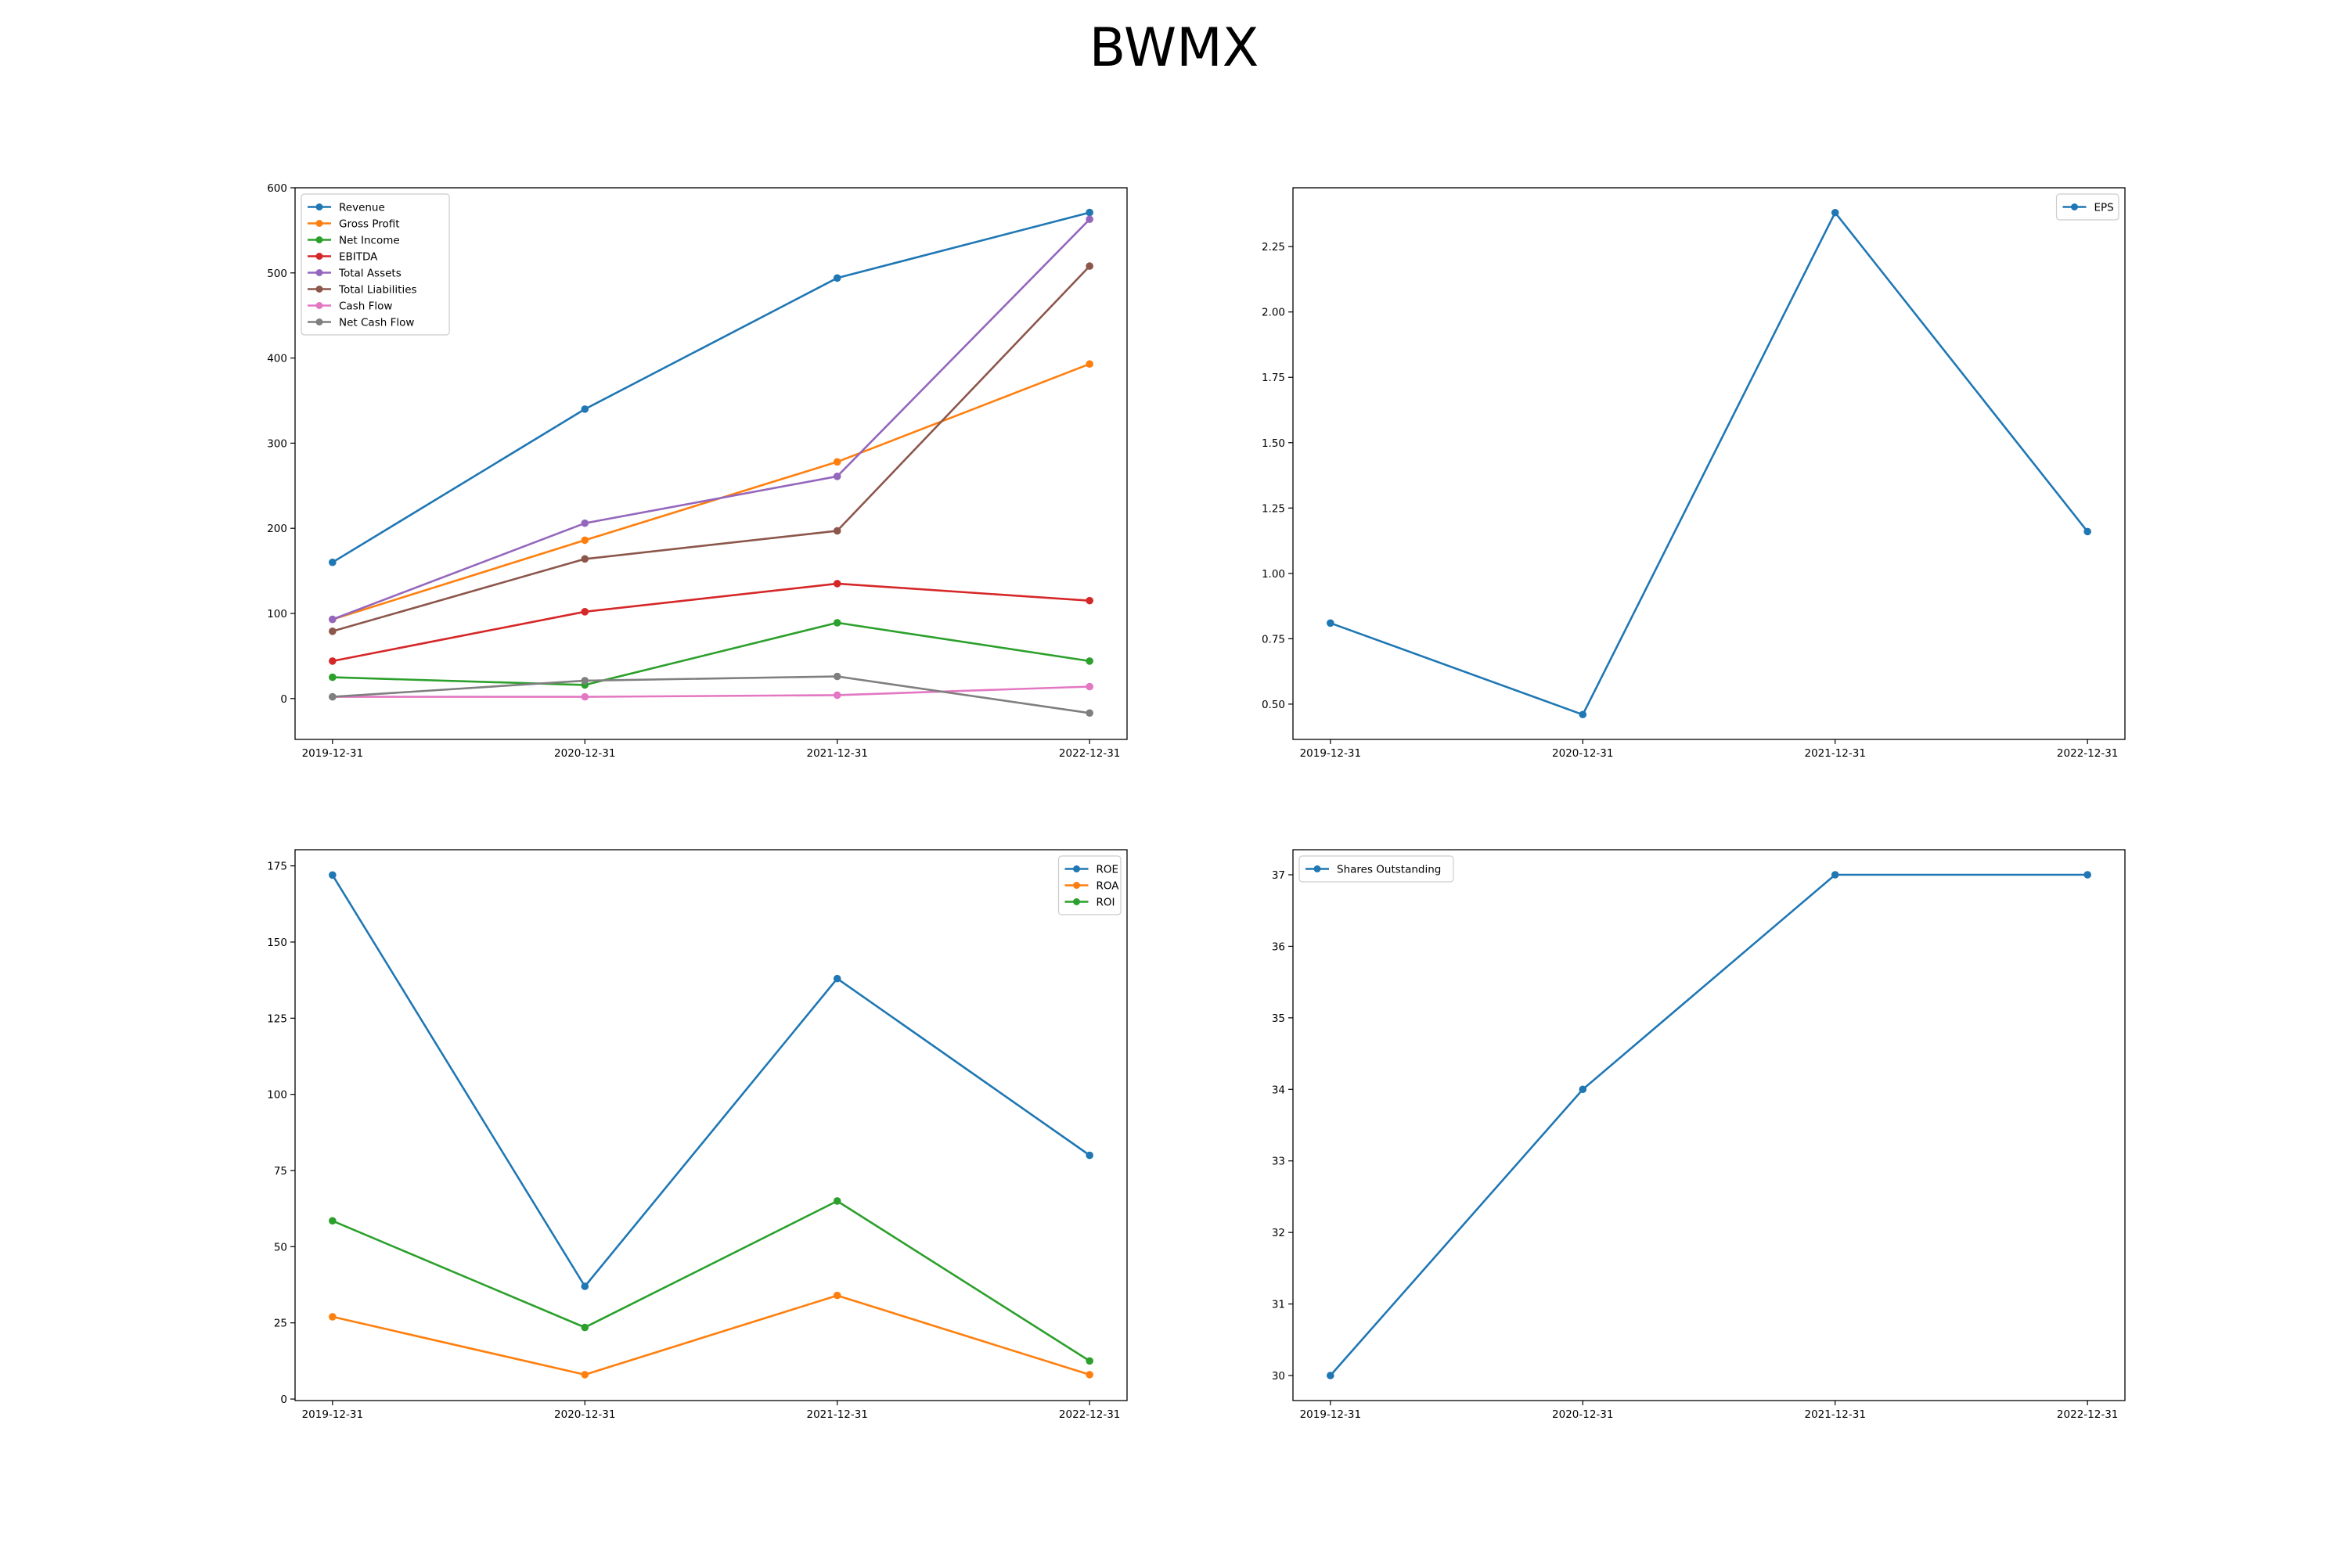 The image size is (2348, 1568). What do you see at coordinates (277, 943) in the screenshot?
I see `y-tick-label: 150` at bounding box center [277, 943].